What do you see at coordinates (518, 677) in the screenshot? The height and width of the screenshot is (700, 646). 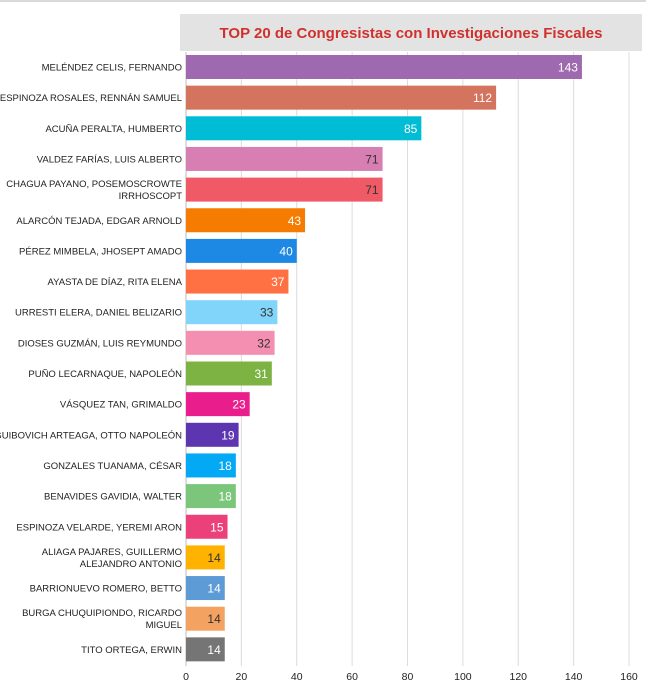 I see `x-tick-label: 120` at bounding box center [518, 677].